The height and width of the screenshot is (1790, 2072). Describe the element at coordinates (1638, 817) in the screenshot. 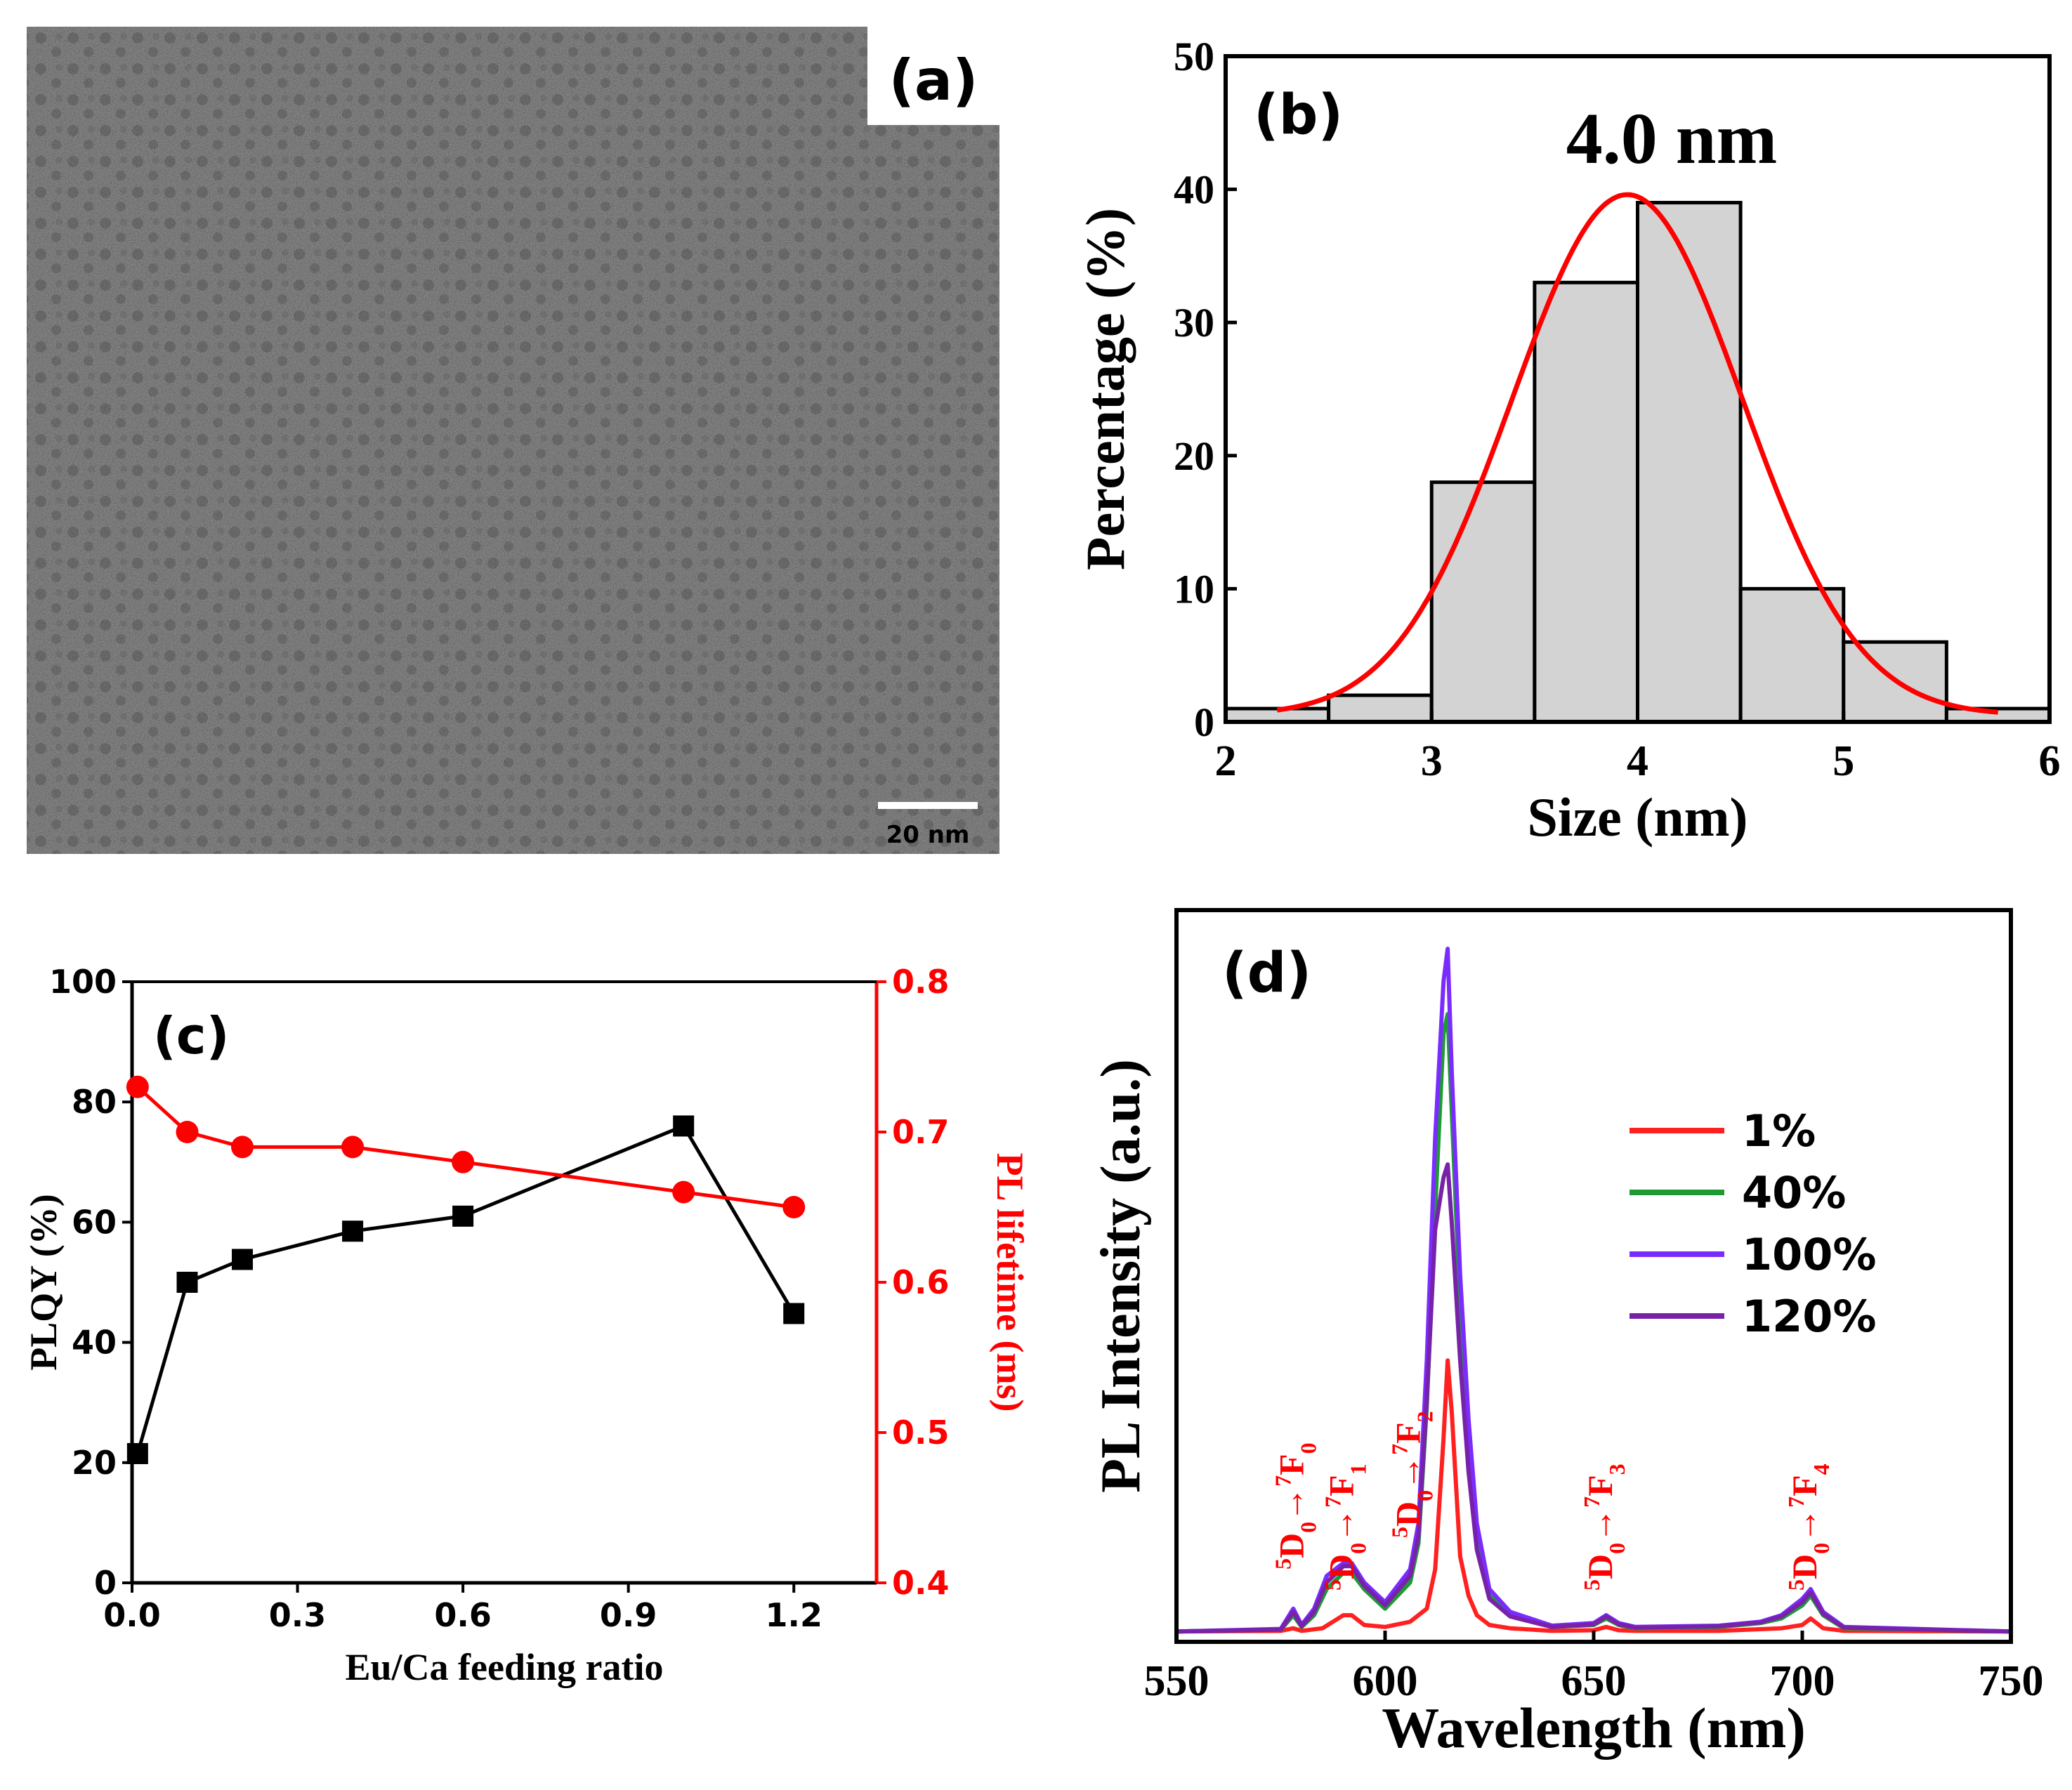

I see `x-axis-label: Size (nm)` at that location.